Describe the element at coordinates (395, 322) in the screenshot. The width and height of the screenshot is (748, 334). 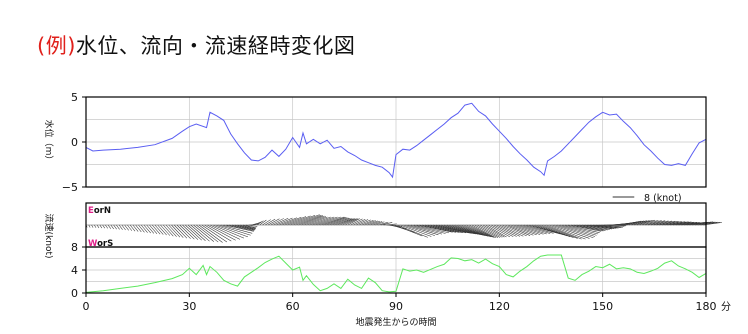
I see `x-axis-label: 地震発生からの時間` at that location.